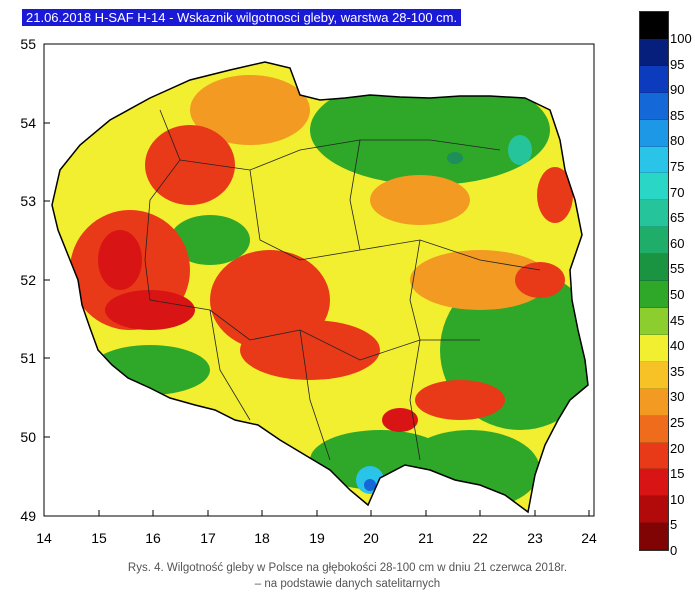 The image size is (695, 598). What do you see at coordinates (44, 538) in the screenshot?
I see `lon-label: 14` at bounding box center [44, 538].